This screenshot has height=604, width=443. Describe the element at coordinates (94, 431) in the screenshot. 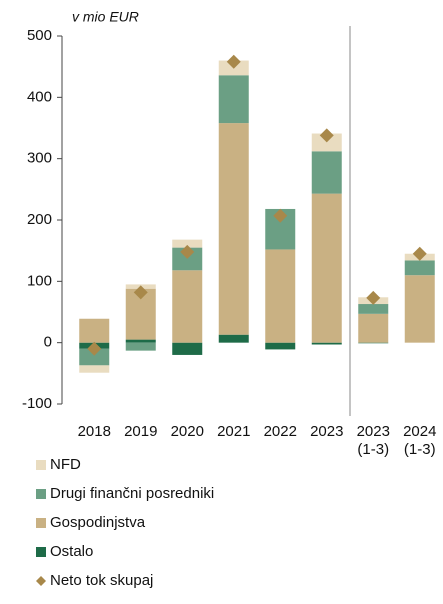

I see `x-tick-label: 2018` at that location.